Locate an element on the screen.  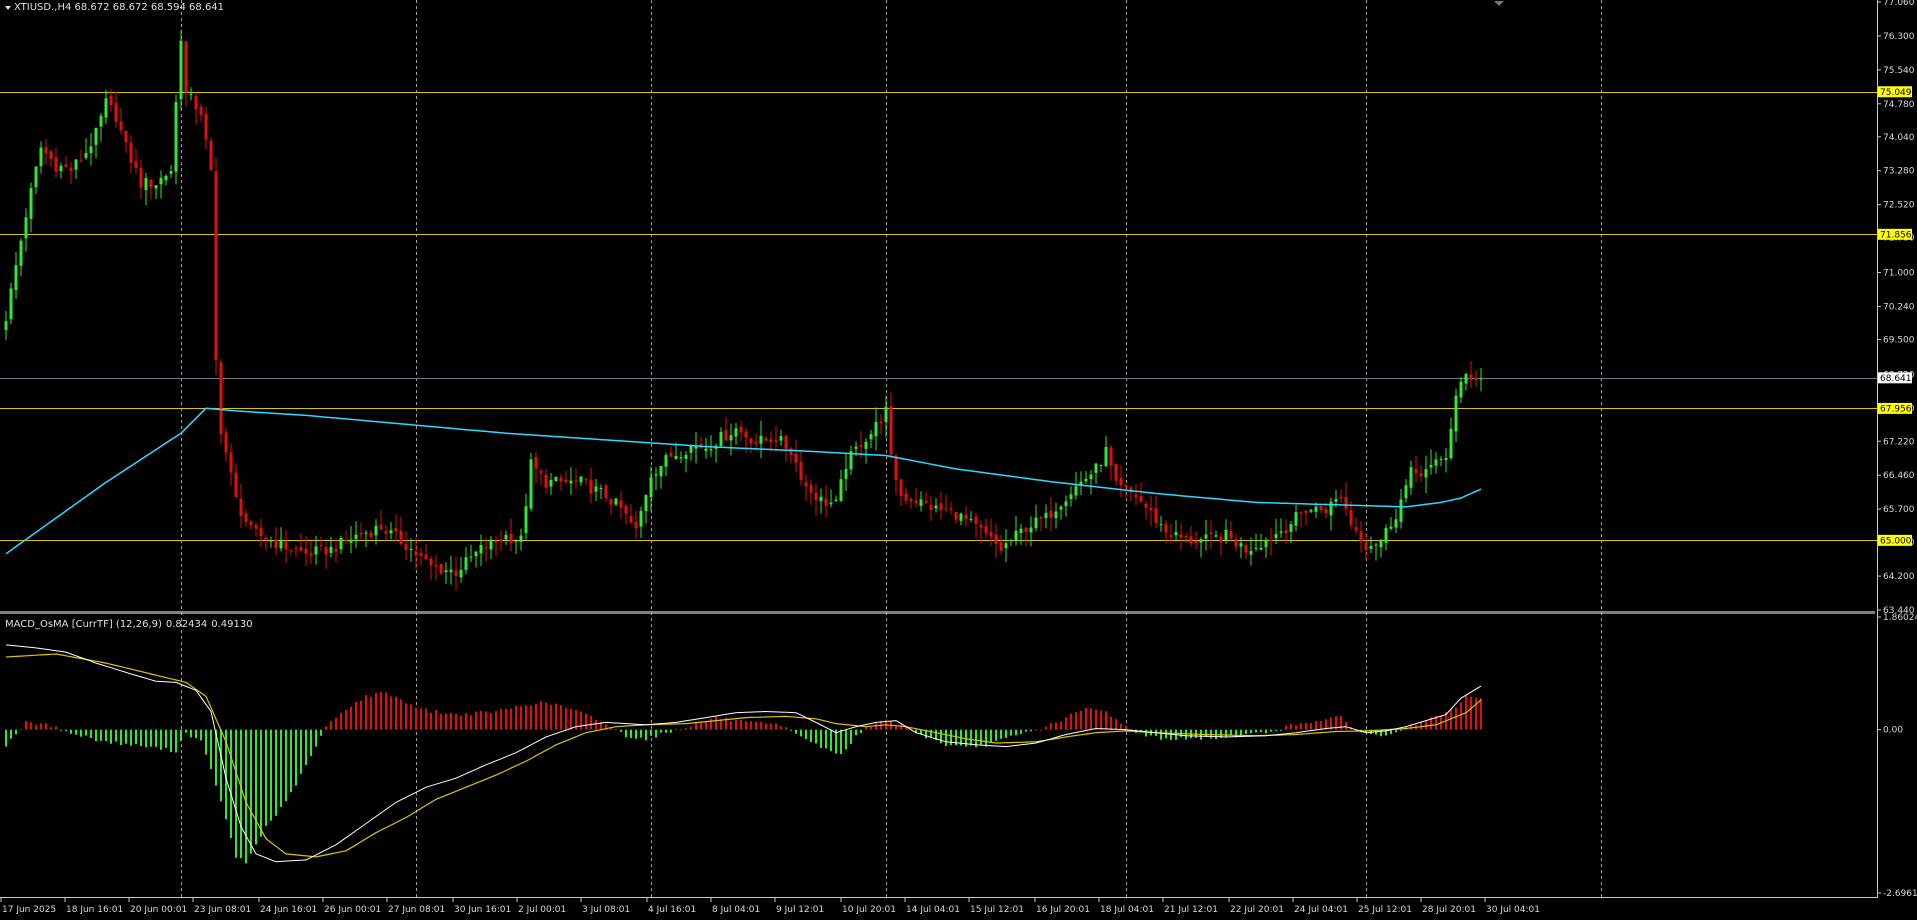
price-tick-label: 72.520 is located at coordinates (1899, 206).